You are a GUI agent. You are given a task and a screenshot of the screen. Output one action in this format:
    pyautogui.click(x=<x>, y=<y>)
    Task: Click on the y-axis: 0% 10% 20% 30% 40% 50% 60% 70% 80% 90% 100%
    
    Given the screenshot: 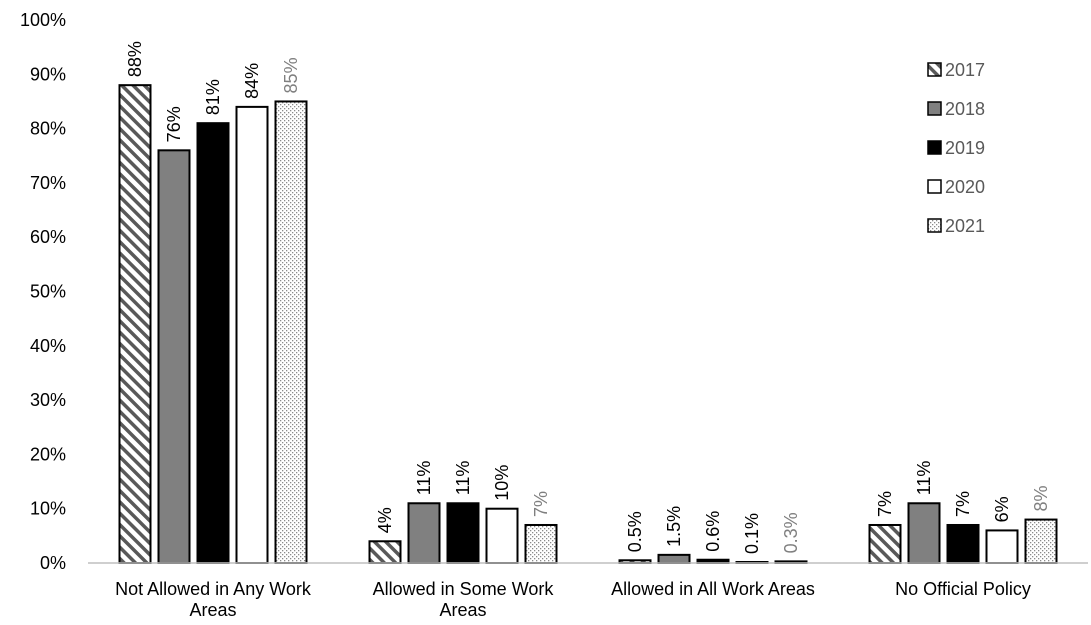 What is the action you would take?
    pyautogui.click(x=43, y=291)
    